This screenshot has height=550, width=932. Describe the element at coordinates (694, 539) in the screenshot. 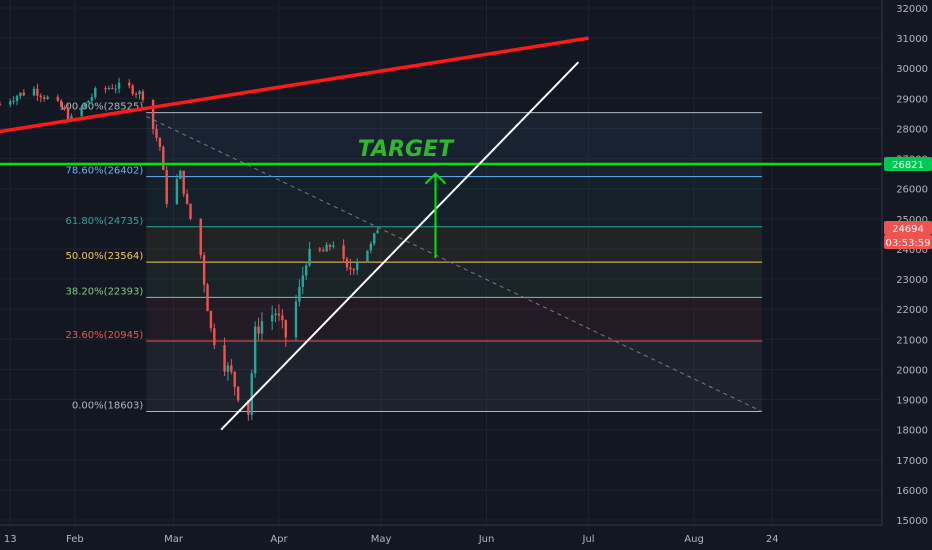

I see `x-tick-label: Aug` at that location.